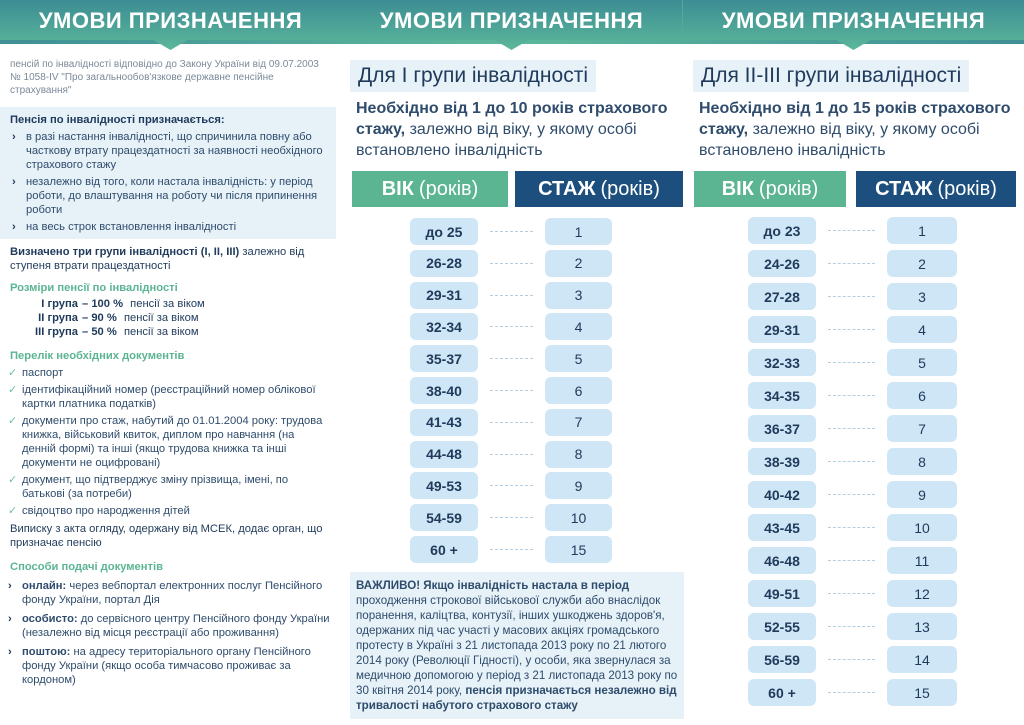 This screenshot has width=1024, height=725. Describe the element at coordinates (782, 296) in the screenshot. I see `age-range: 27-28` at that location.